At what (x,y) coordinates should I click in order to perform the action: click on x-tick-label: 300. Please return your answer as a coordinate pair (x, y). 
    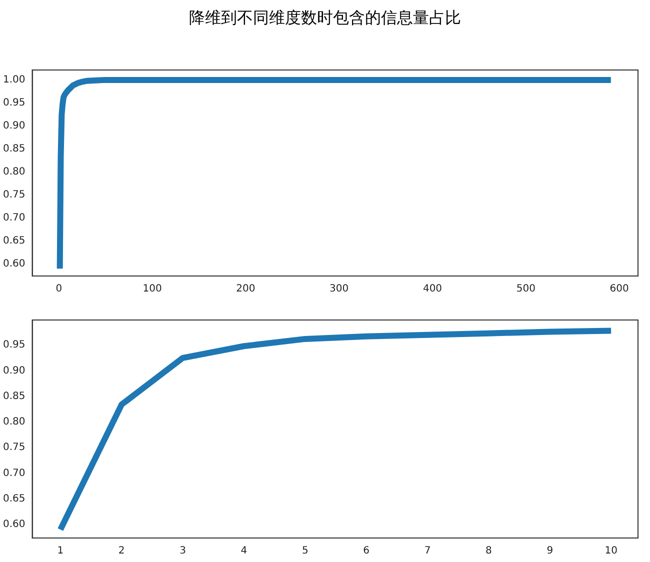
    Looking at the image, I should click on (339, 289).